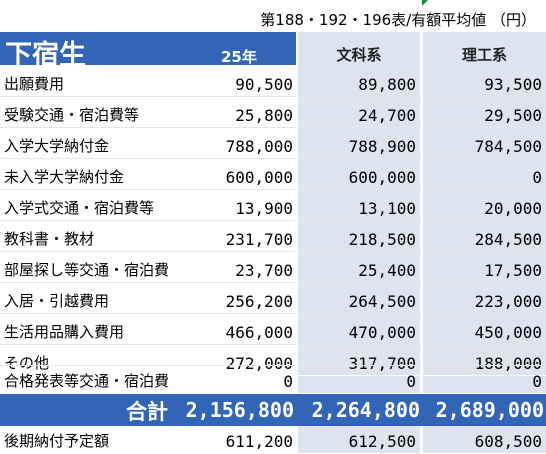 The image size is (546, 454). Describe the element at coordinates (382, 177) in the screenshot. I see `cell-col-3: 600,000` at that location.